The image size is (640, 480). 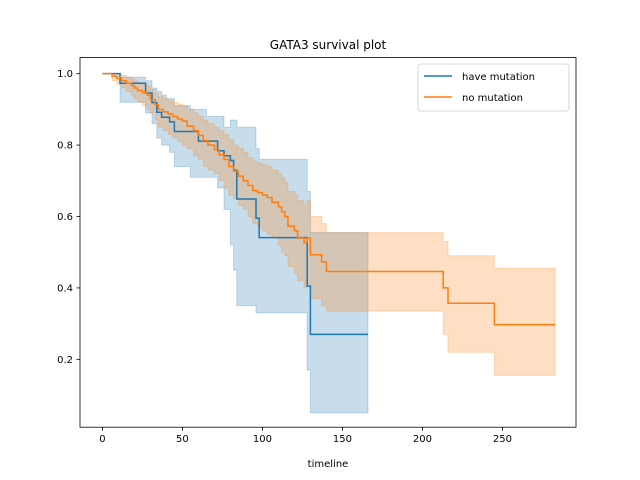 What do you see at coordinates (328, 45) in the screenshot?
I see `chart-title: GATA3 survival plot` at bounding box center [328, 45].